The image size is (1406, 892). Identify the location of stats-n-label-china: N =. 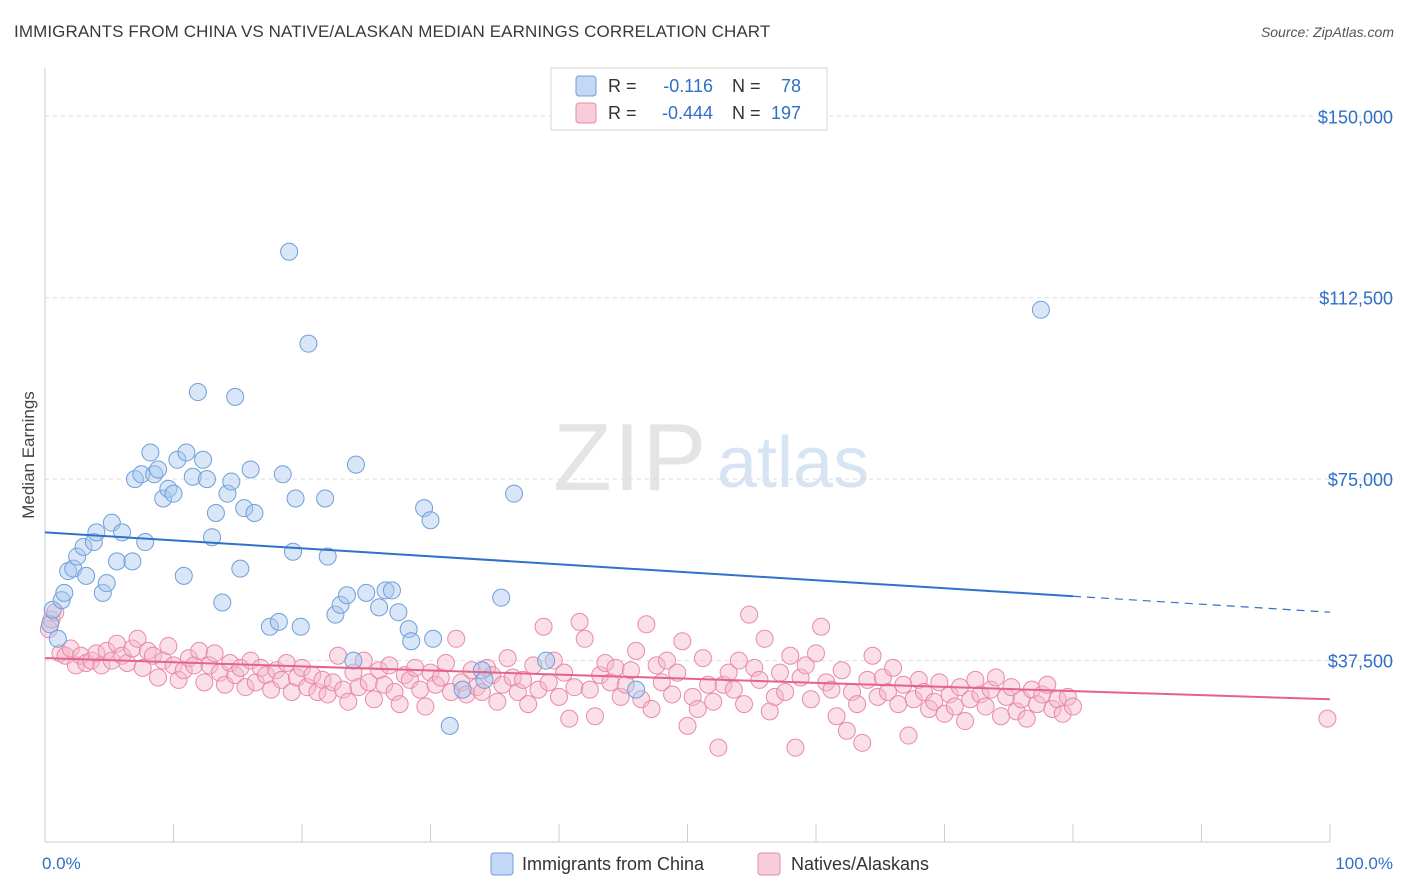
(746, 86).